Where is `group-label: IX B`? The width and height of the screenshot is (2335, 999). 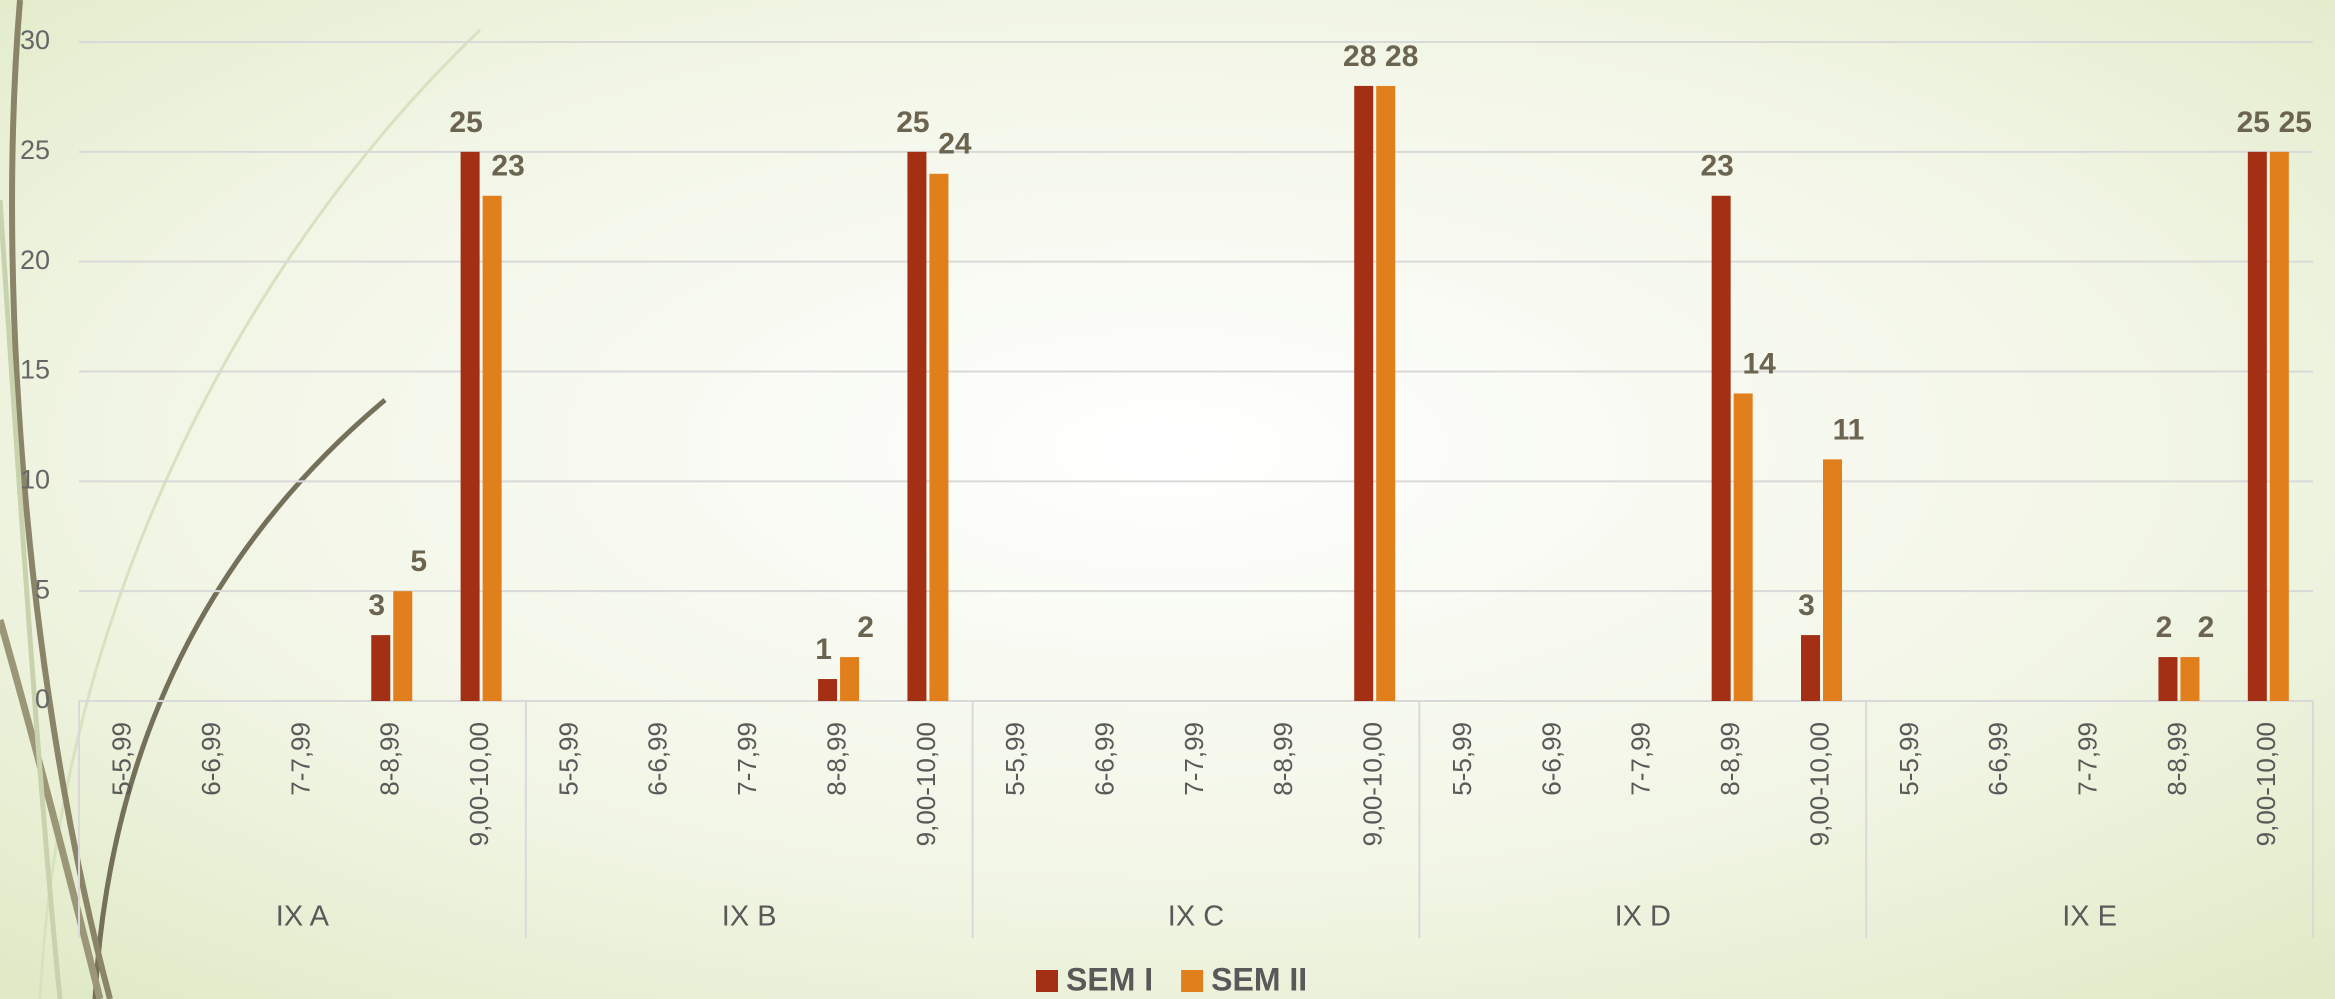 group-label: IX B is located at coordinates (749, 917).